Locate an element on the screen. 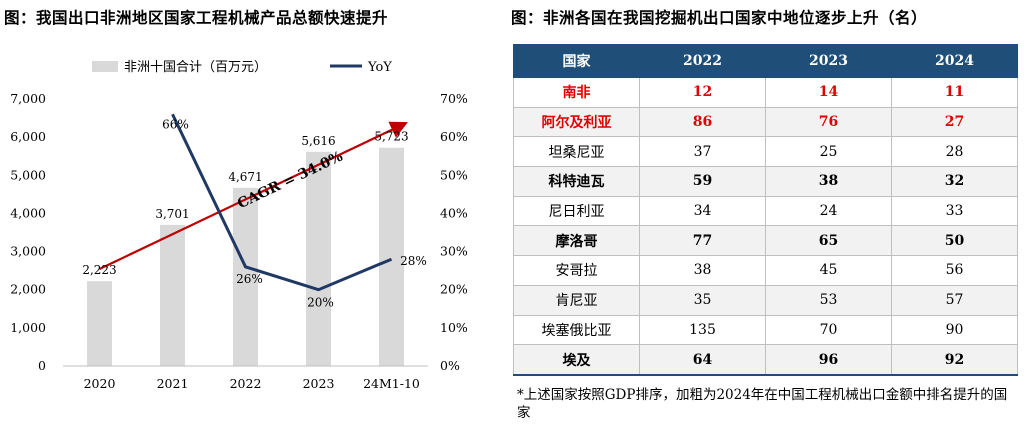 Image resolution: width=1024 pixels, height=425 pixels. rank-cell: 50 is located at coordinates (954, 241).